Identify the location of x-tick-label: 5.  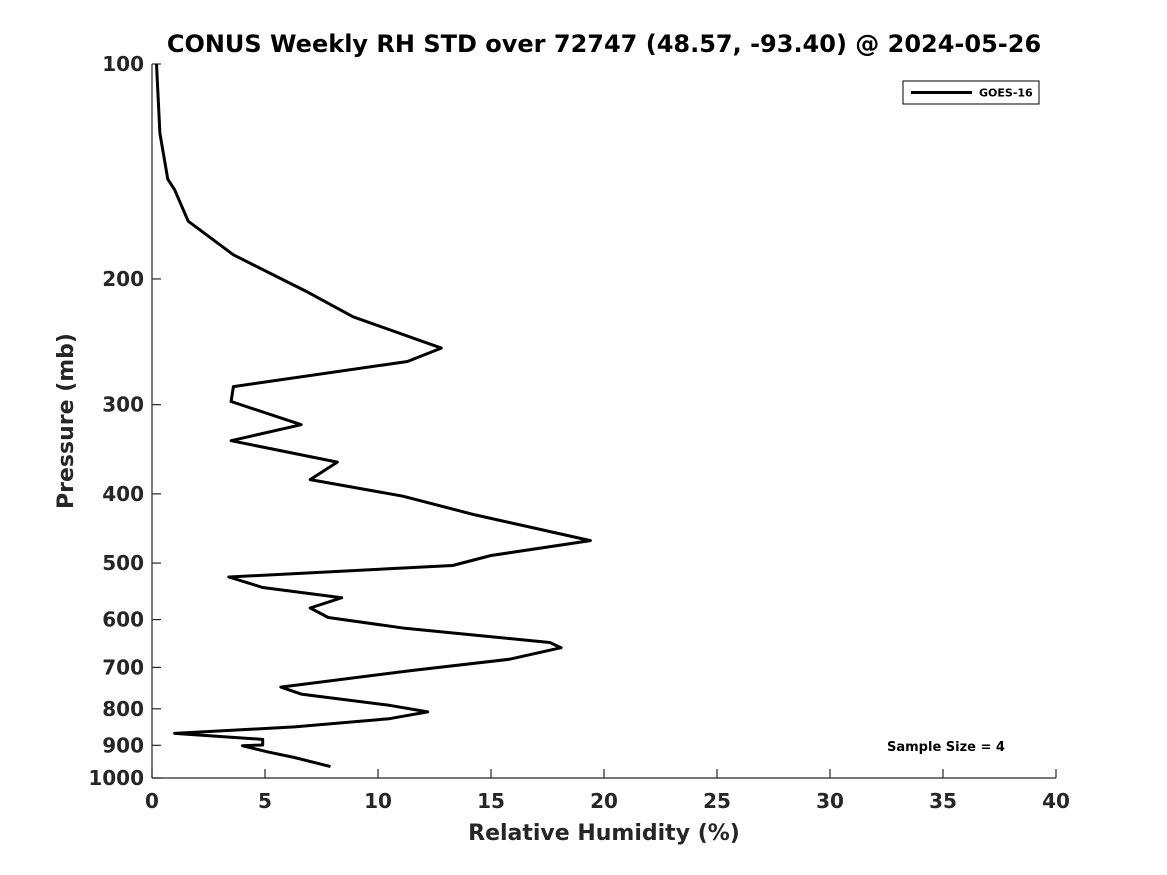
(265, 801).